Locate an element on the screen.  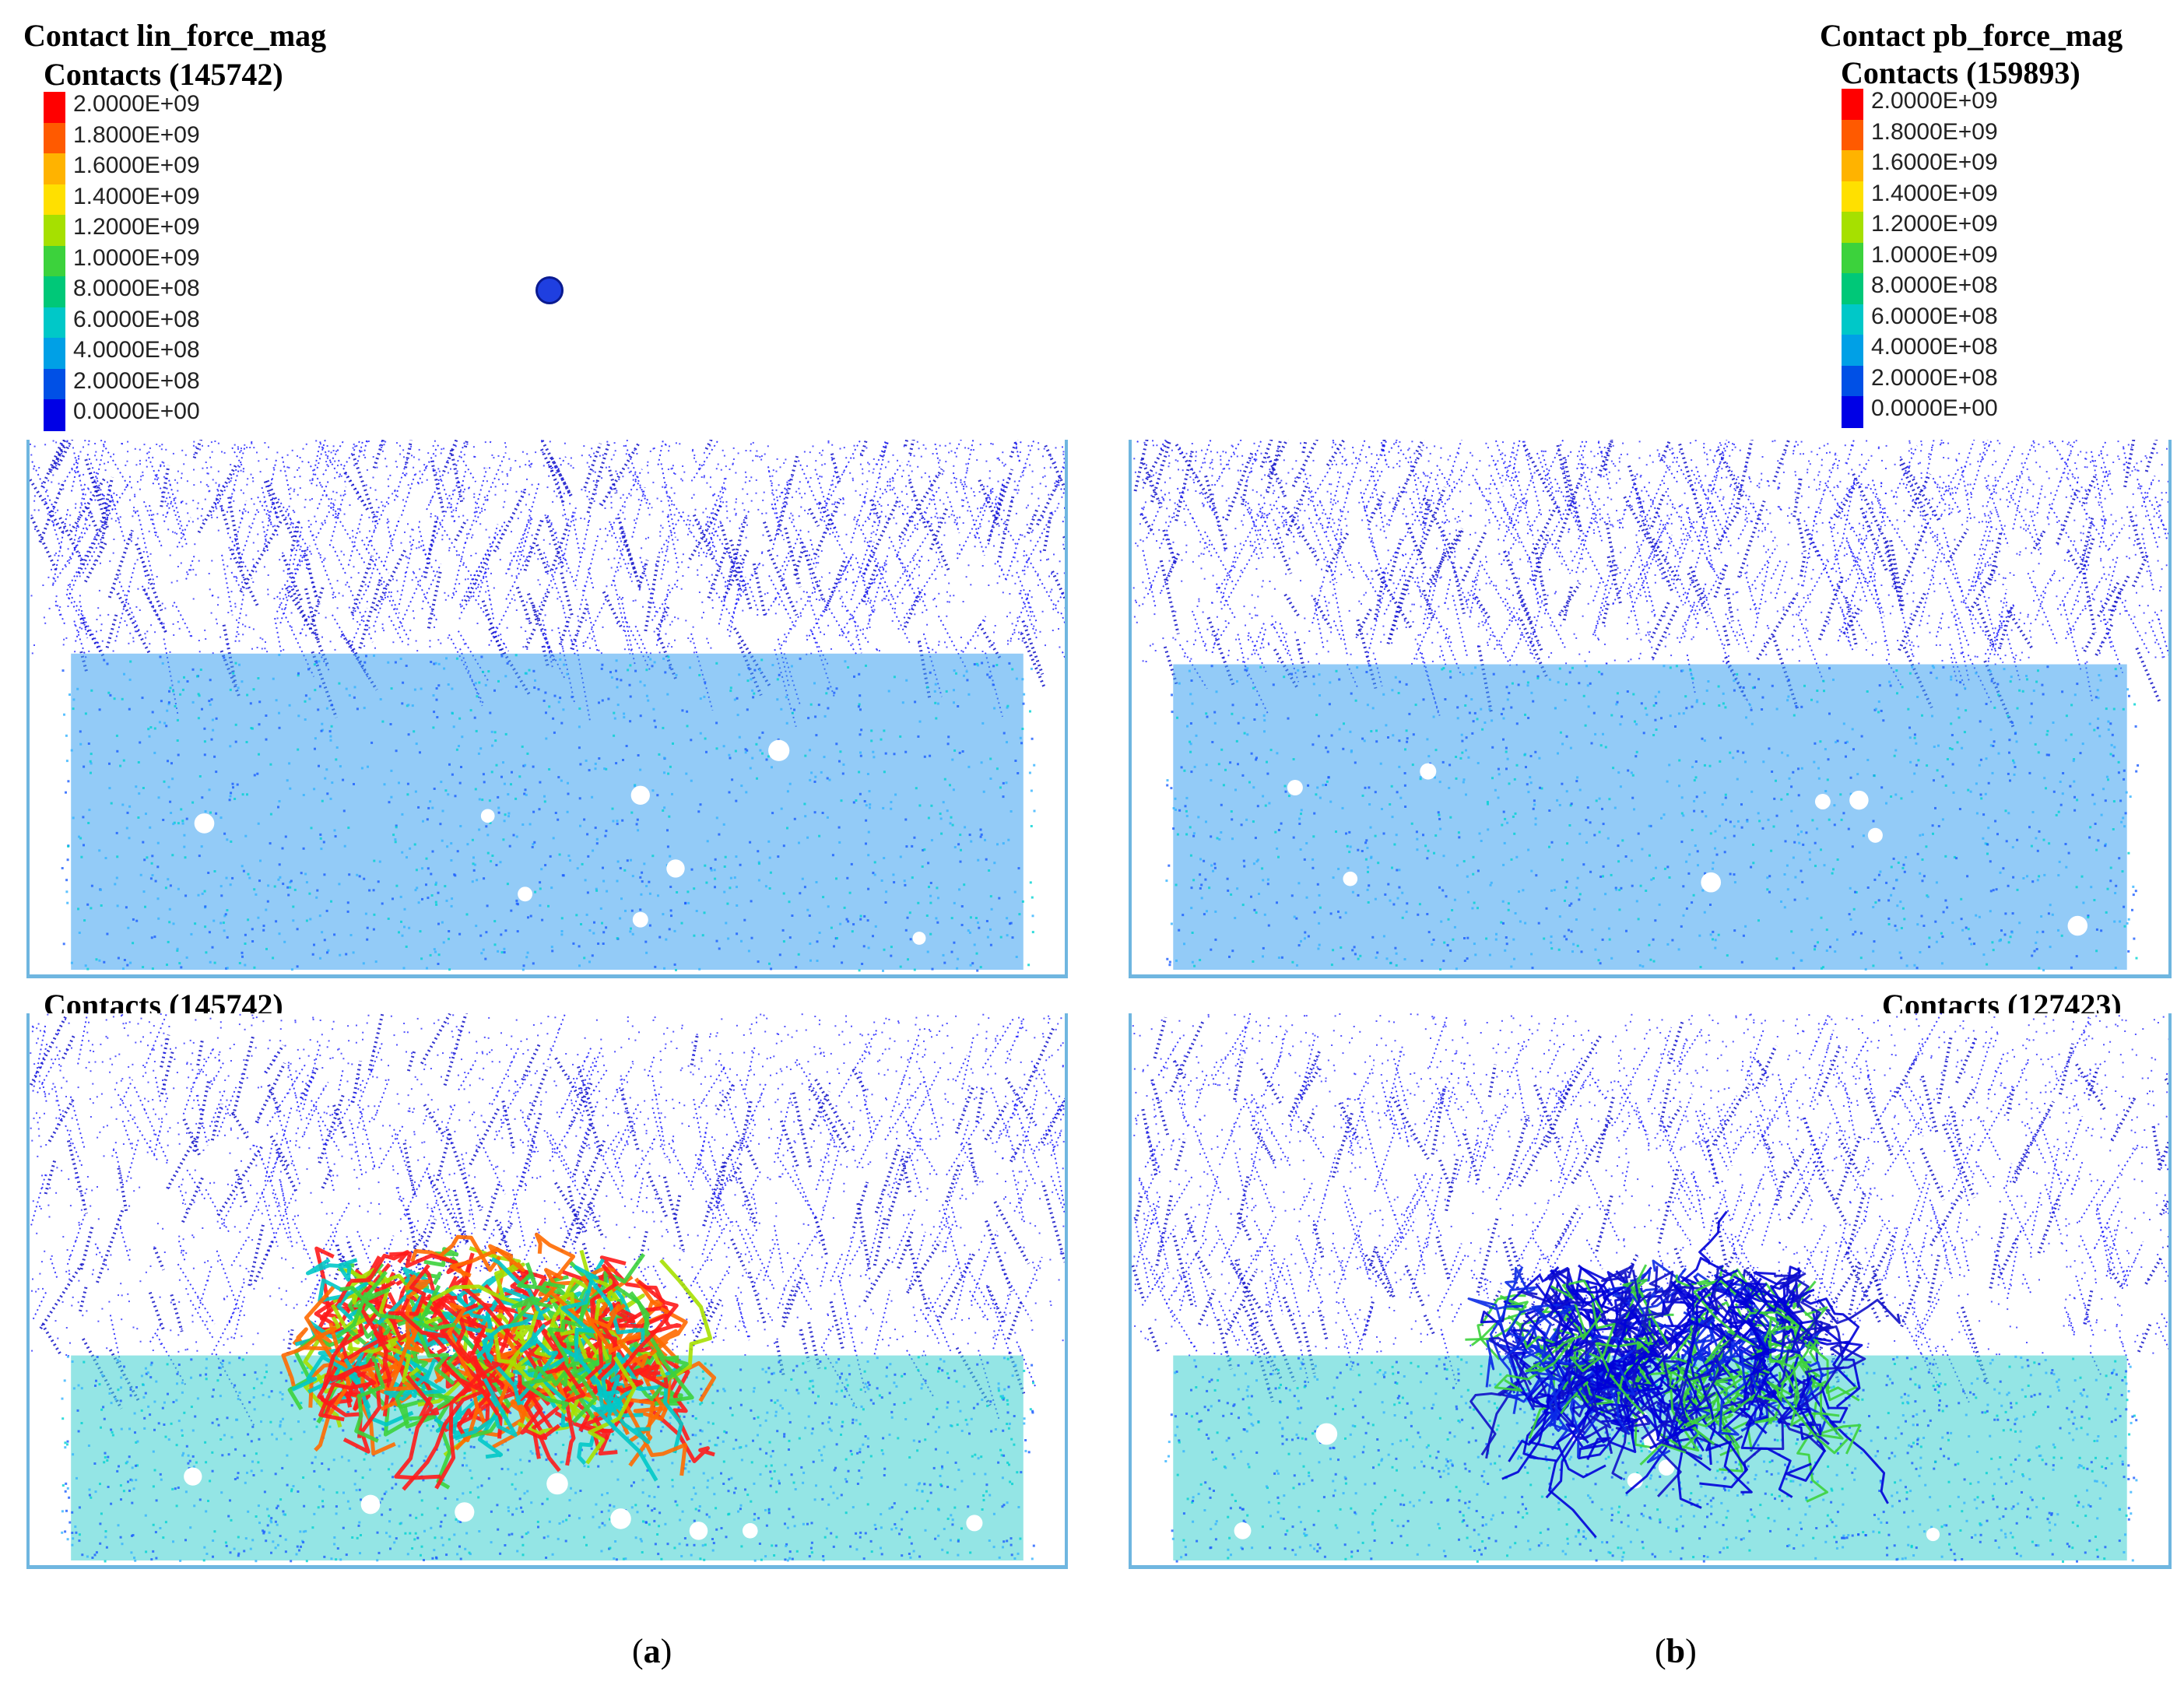
panel-b-legend-contacts: Contacts (159893) is located at coordinates (1961, 73).